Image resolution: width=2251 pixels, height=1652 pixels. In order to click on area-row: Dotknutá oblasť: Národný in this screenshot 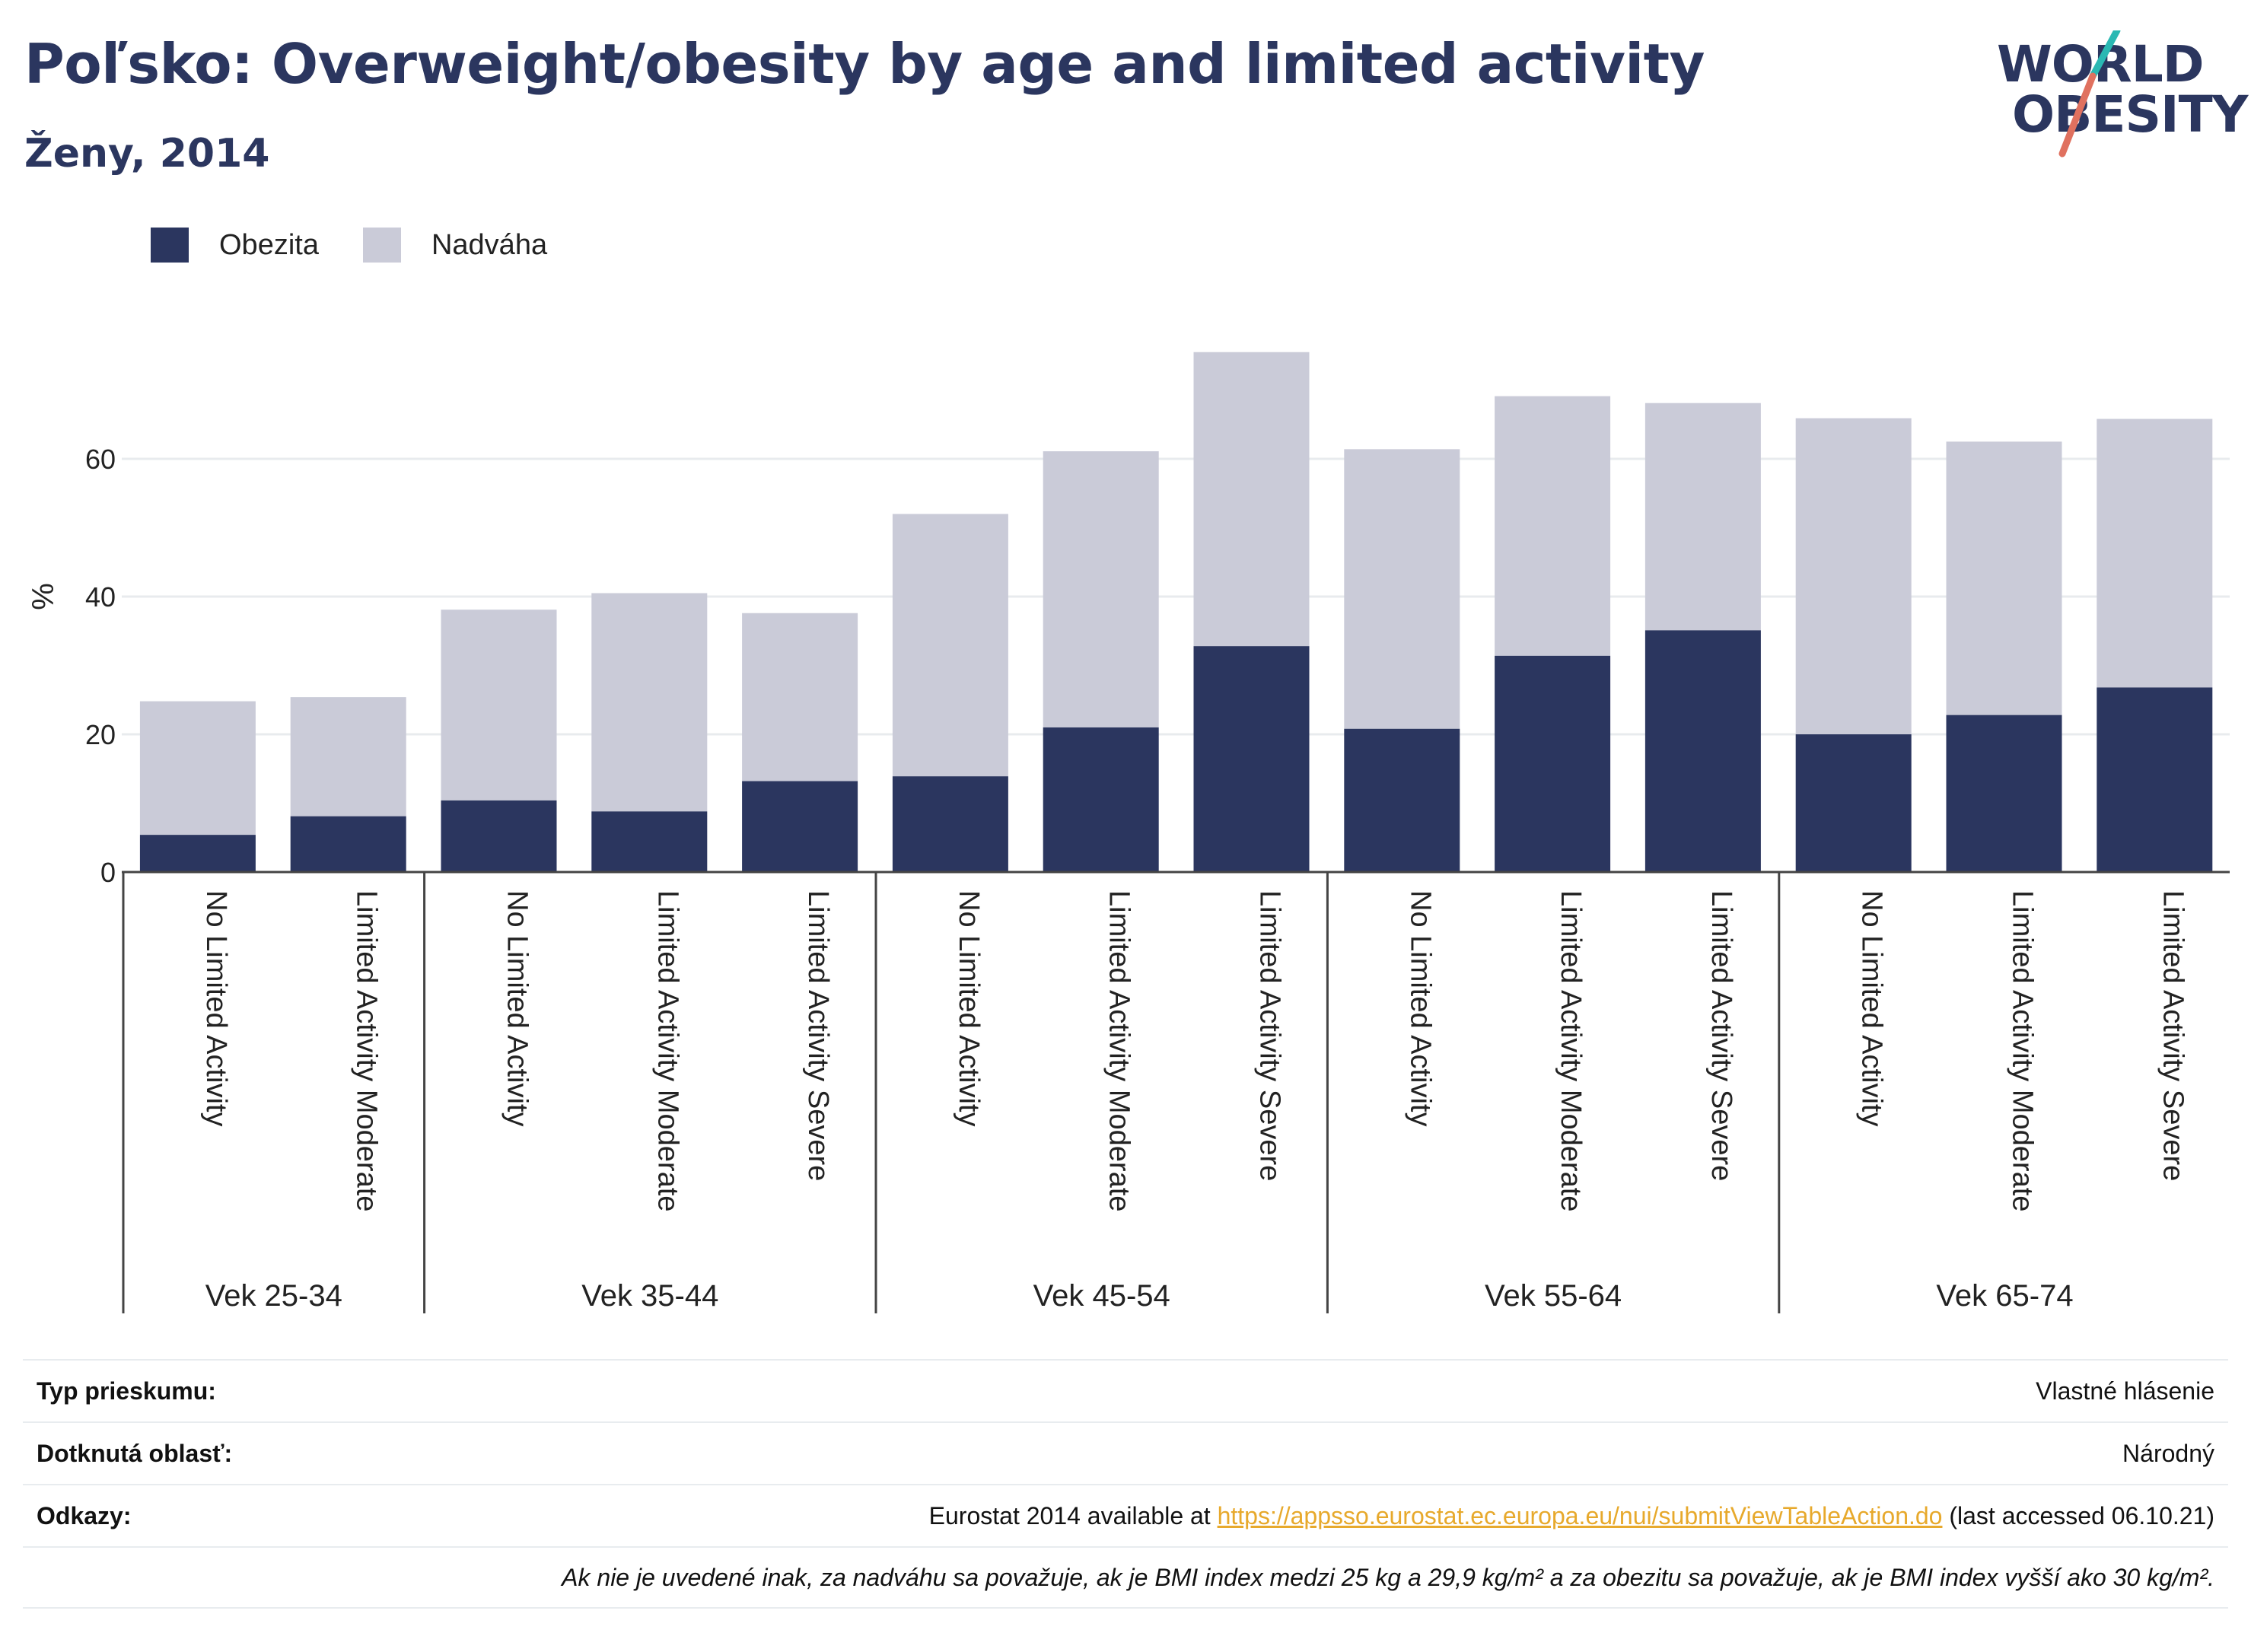, I will do `click(1125, 1452)`.